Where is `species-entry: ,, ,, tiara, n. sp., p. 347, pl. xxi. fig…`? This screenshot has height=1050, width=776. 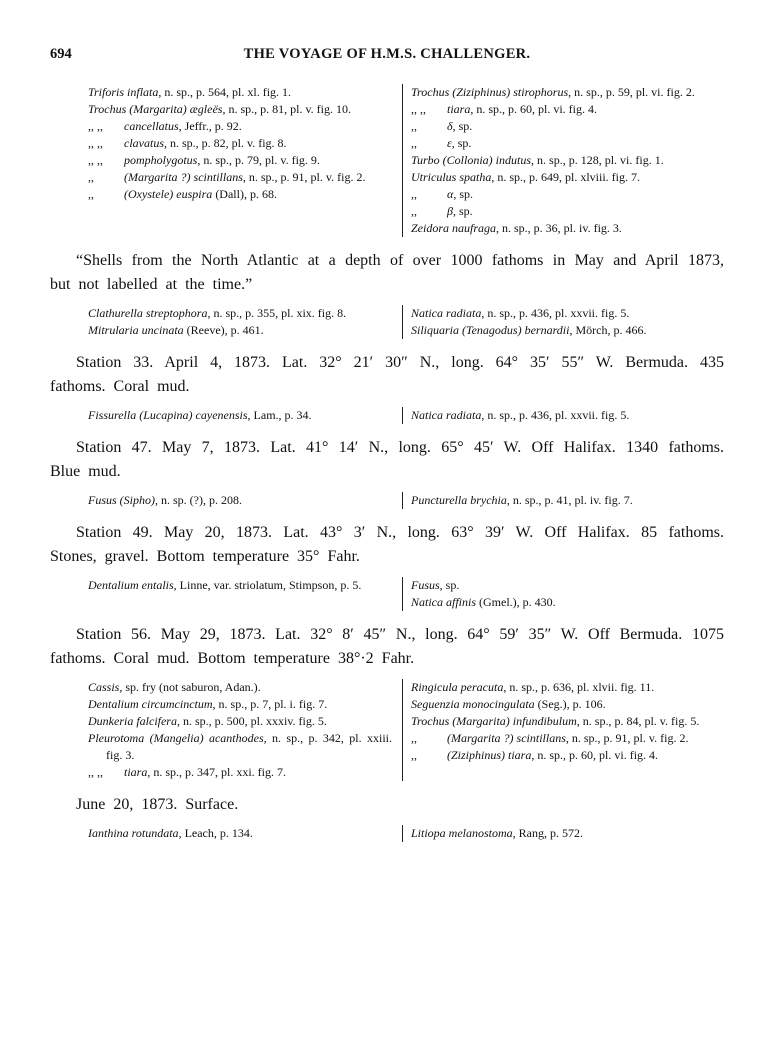 species-entry: ,, ,, tiara, n. sp., p. 347, pl. xxi. fig… is located at coordinates (240, 772).